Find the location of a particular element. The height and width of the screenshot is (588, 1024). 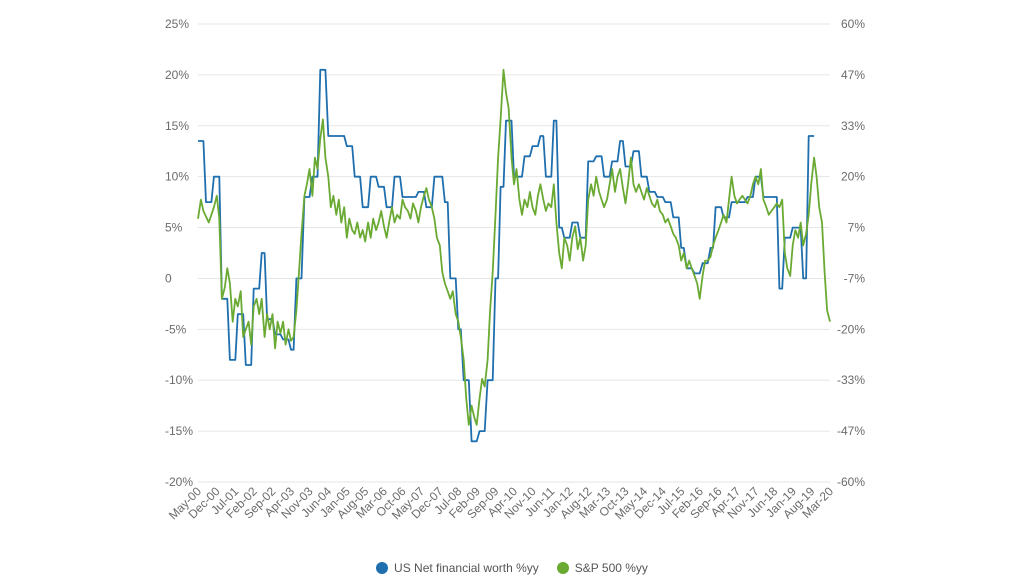

legend-swatch-net-worth is located at coordinates (382, 568).